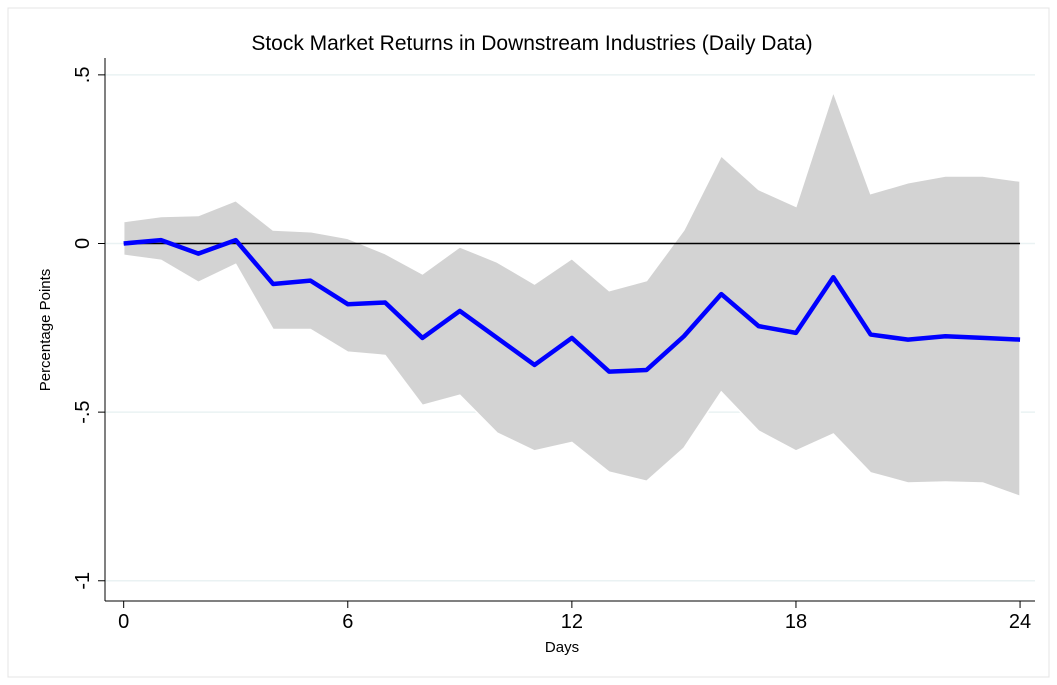 The image size is (1057, 685). What do you see at coordinates (123, 622) in the screenshot?
I see `x-tick-label: 0` at bounding box center [123, 622].